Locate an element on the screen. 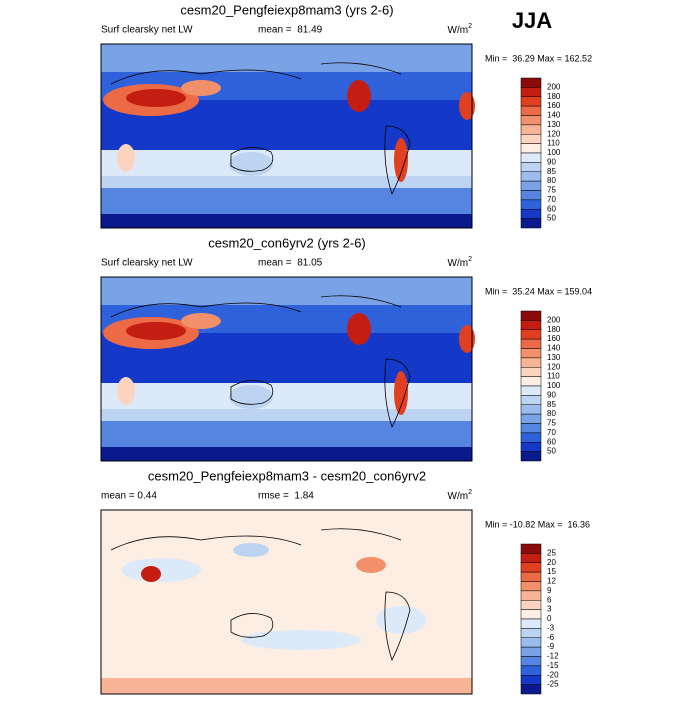  colorbar-label: 3 is located at coordinates (549, 609).